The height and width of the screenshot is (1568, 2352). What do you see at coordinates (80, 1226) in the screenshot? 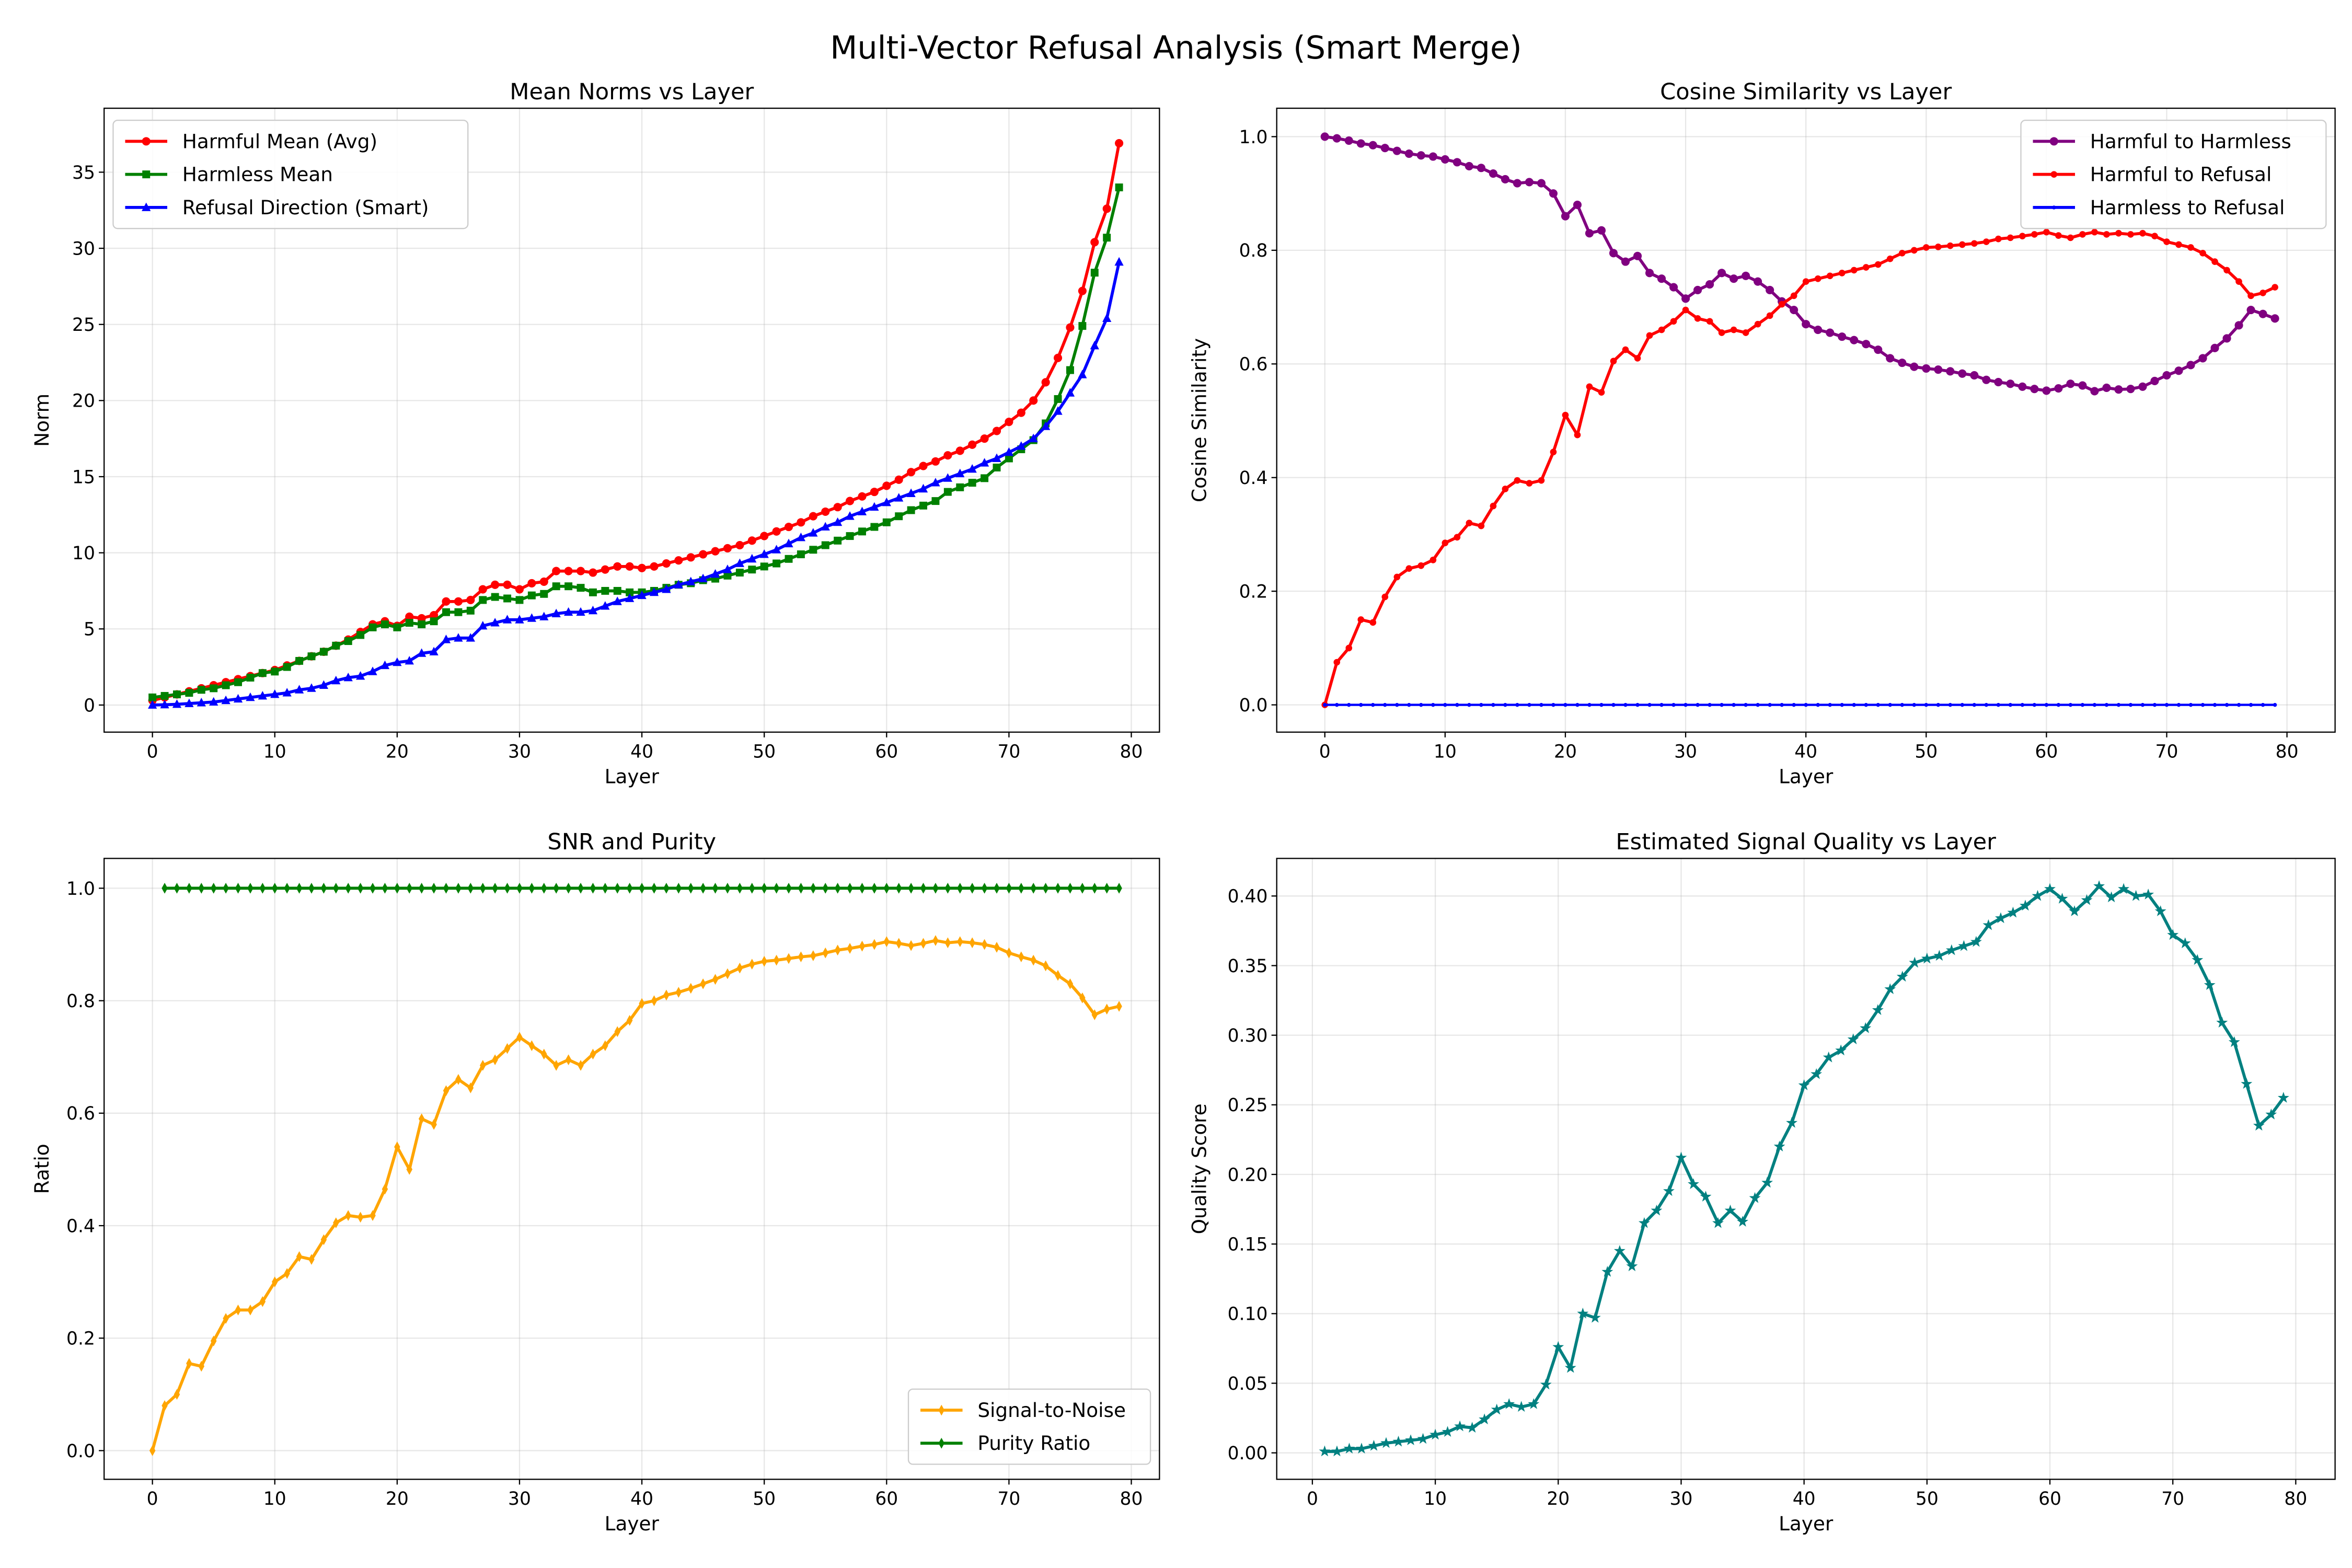
I see `y-tick-label: 0.4` at bounding box center [80, 1226].